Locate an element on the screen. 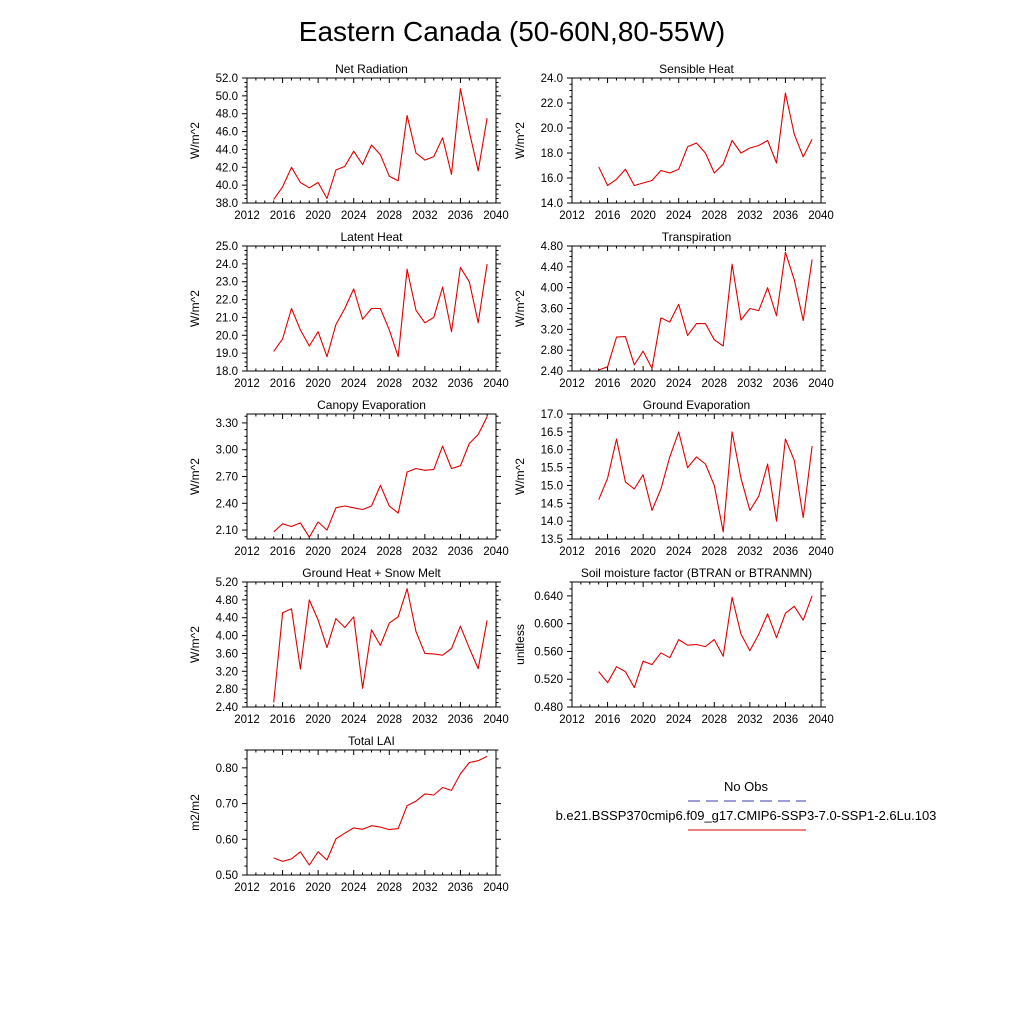 This screenshot has height=1024, width=1024. y-tick-label: 0.640 is located at coordinates (548, 597).